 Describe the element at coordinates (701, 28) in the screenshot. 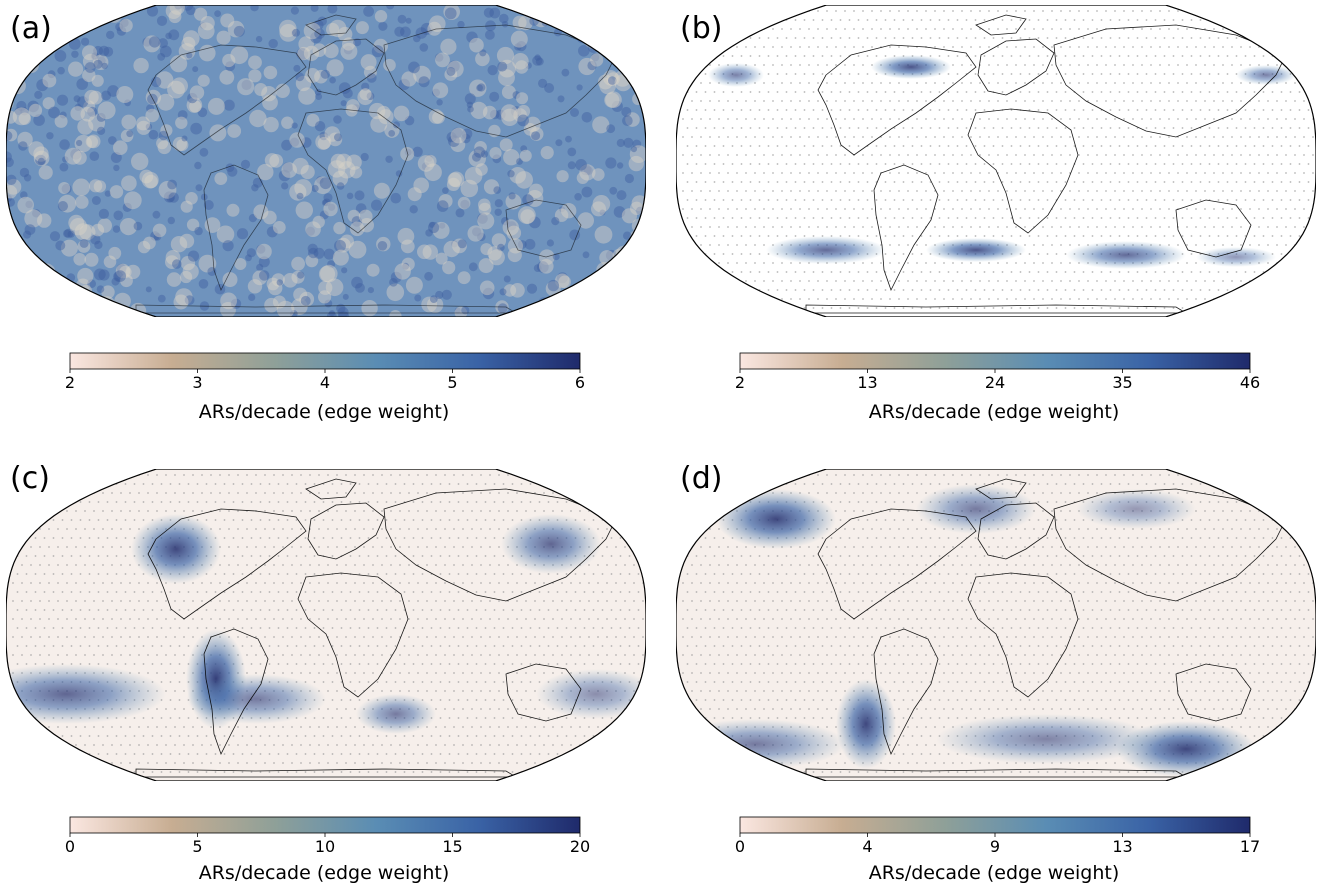

I see `panel-label: (b)` at that location.